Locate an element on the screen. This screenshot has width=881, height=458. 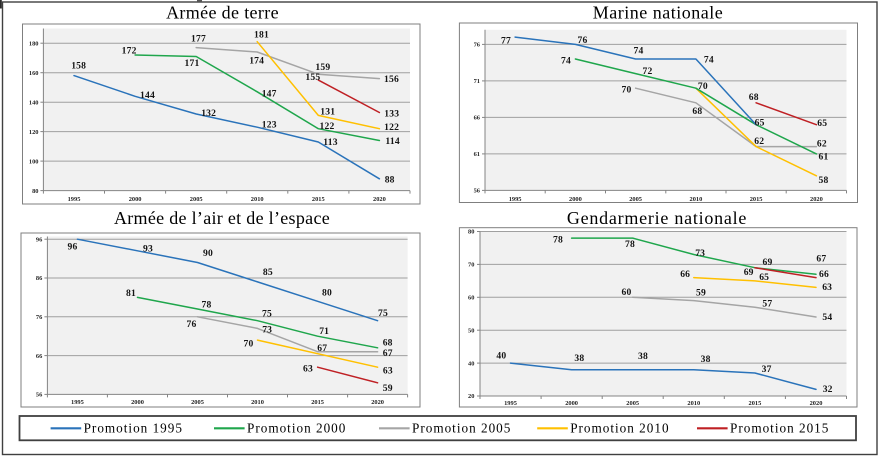
svg-text: 174 is located at coordinates (256, 61).